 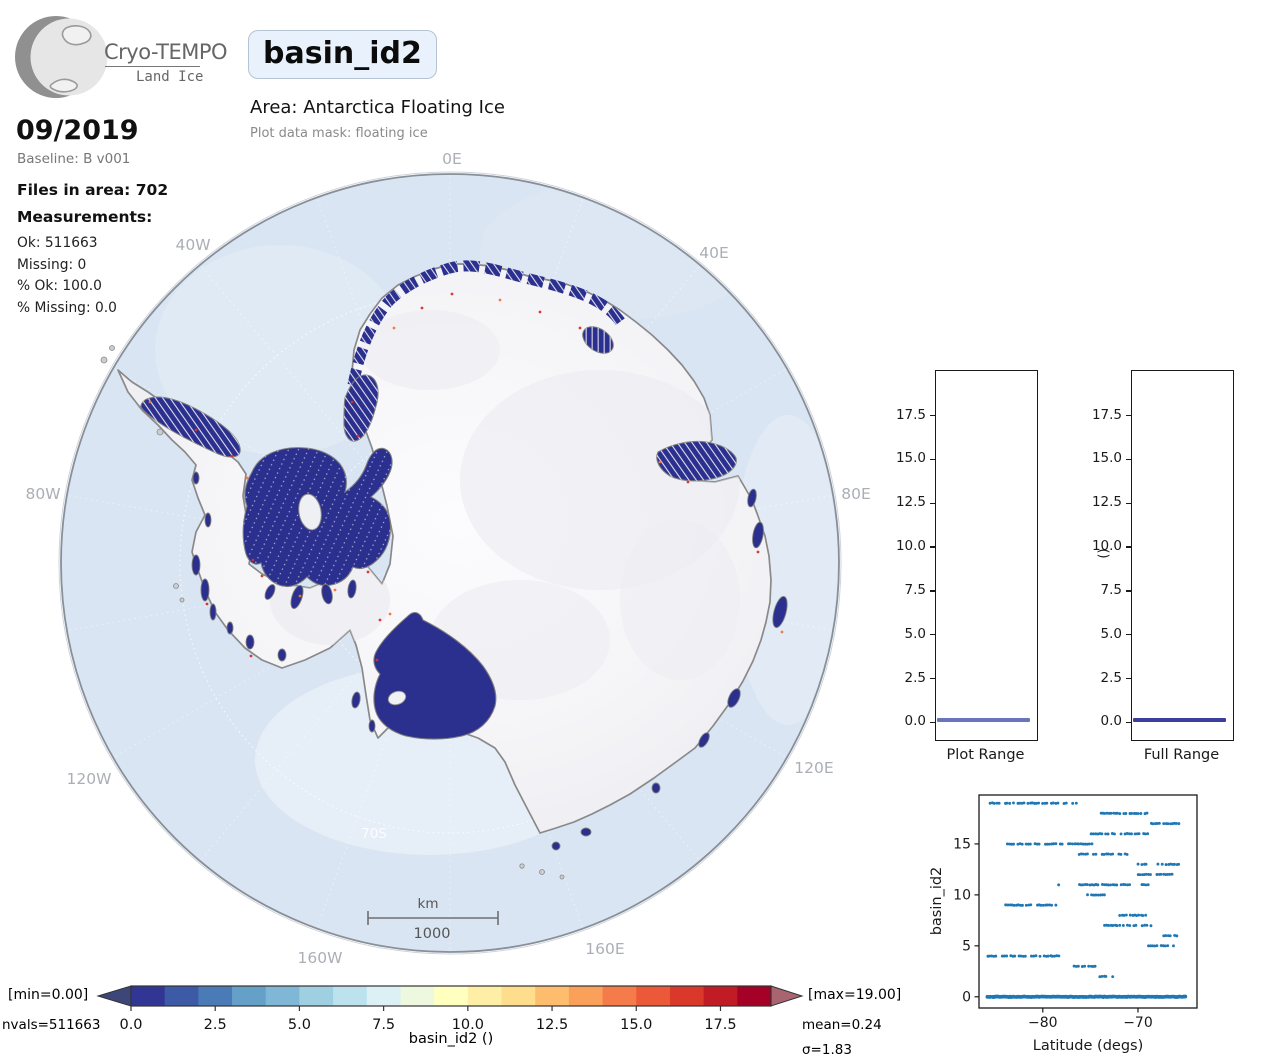 What do you see at coordinates (74, 159) in the screenshot?
I see `baseline-label: Baseline: B v001` at bounding box center [74, 159].